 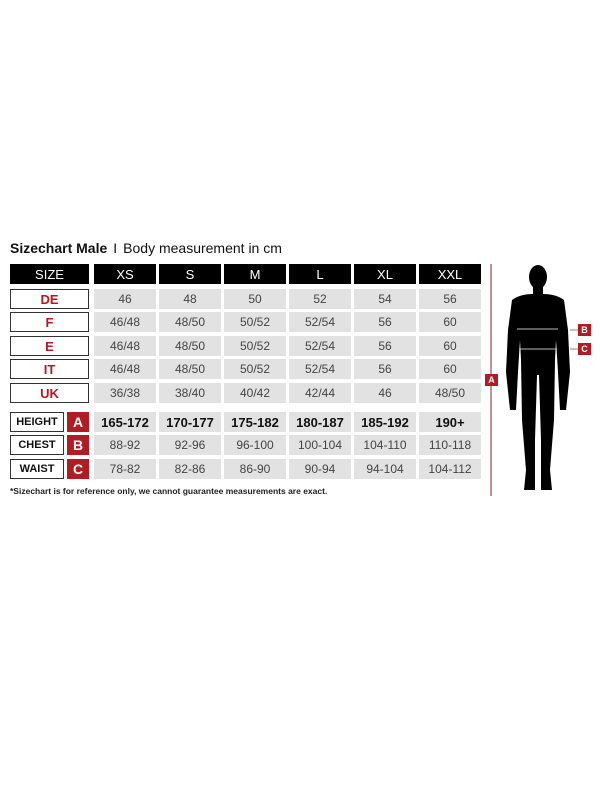 I want to click on measurement-badge: B, so click(x=78, y=445).